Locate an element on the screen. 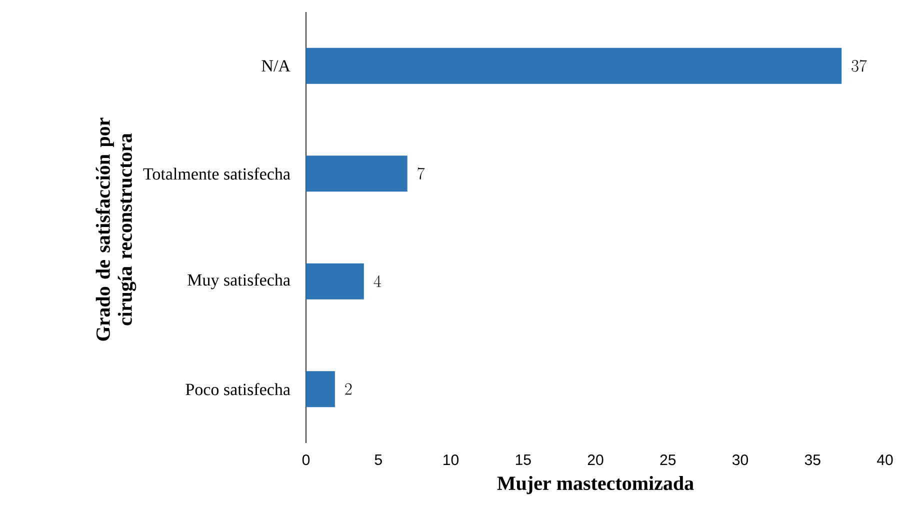 The height and width of the screenshot is (527, 908). y-axis-title: Grado de satisfacción por cirugía reconstructora is located at coordinates (116, 229).